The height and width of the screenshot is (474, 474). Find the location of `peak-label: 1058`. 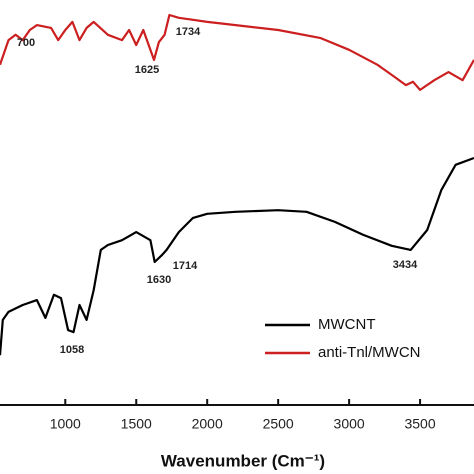

peak-label: 1058 is located at coordinates (72, 350).